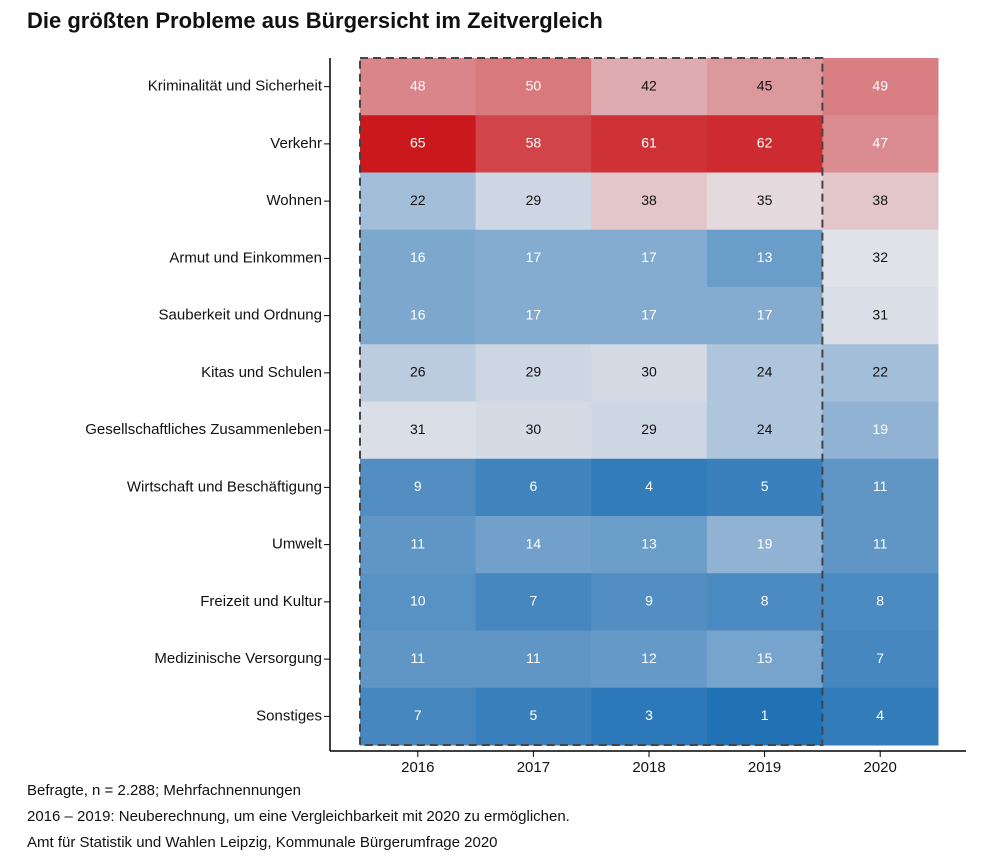  What do you see at coordinates (417, 767) in the screenshot?
I see `x-tick-label: 2016` at bounding box center [417, 767].